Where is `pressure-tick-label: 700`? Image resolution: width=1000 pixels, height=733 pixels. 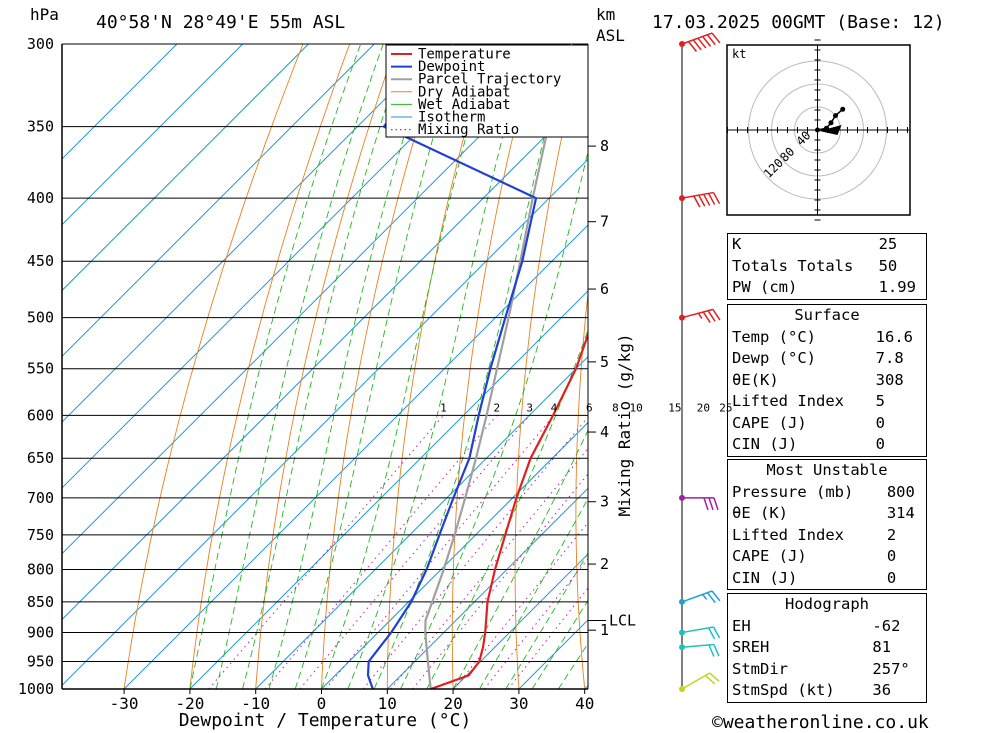 pressure-tick-label: 700 is located at coordinates (40, 498).